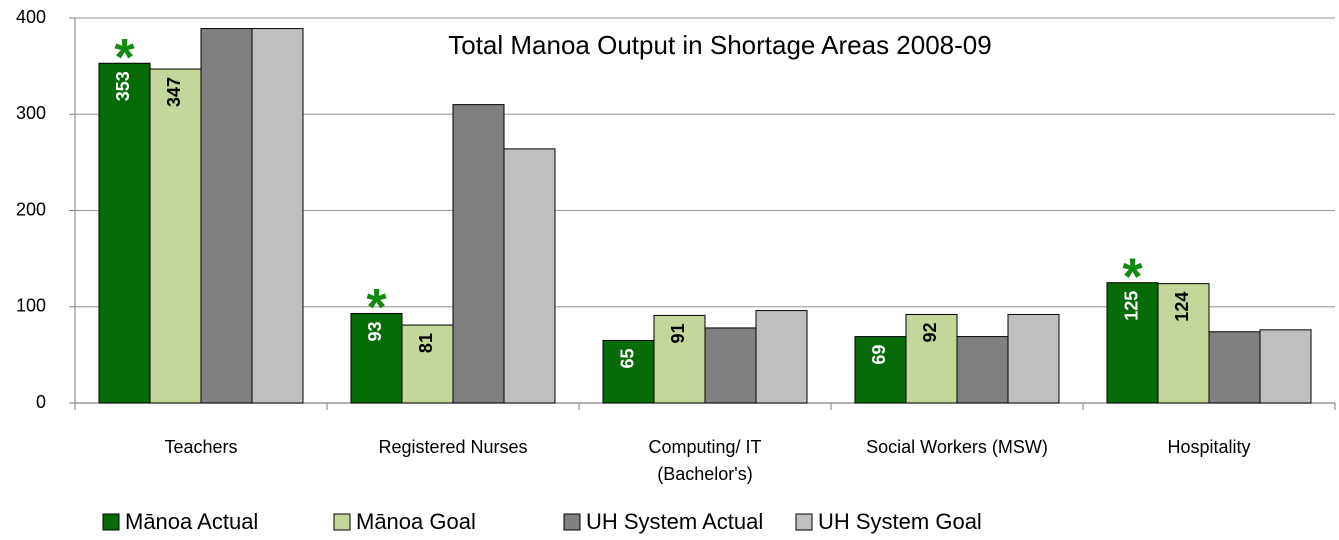 Image resolution: width=1339 pixels, height=540 pixels. I want to click on legend-label: UH System Goal, so click(900, 521).